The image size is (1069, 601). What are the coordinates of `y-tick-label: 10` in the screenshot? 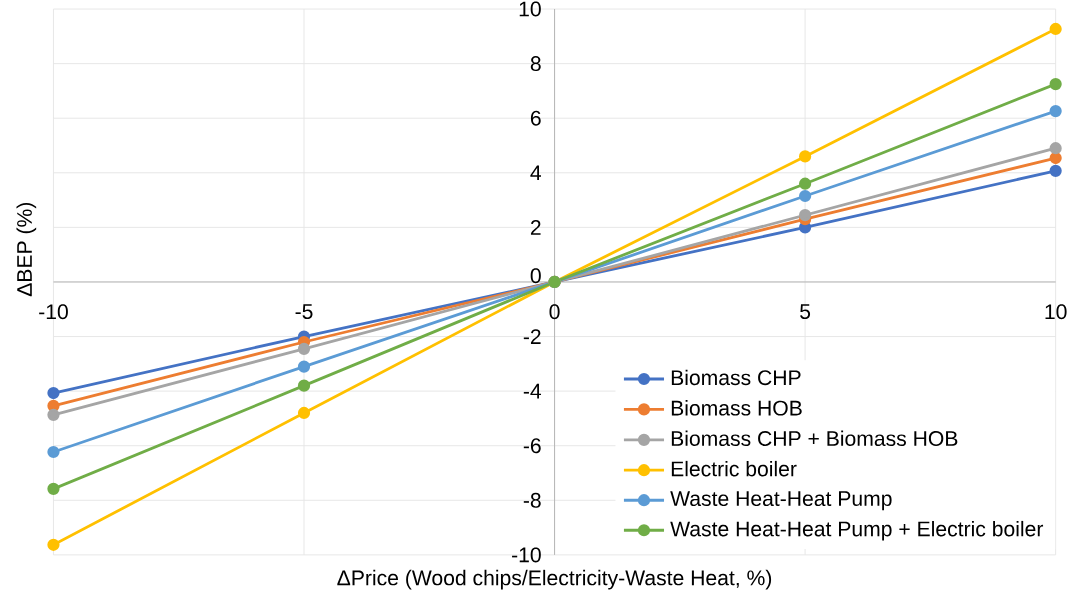 It's located at (530, 9).